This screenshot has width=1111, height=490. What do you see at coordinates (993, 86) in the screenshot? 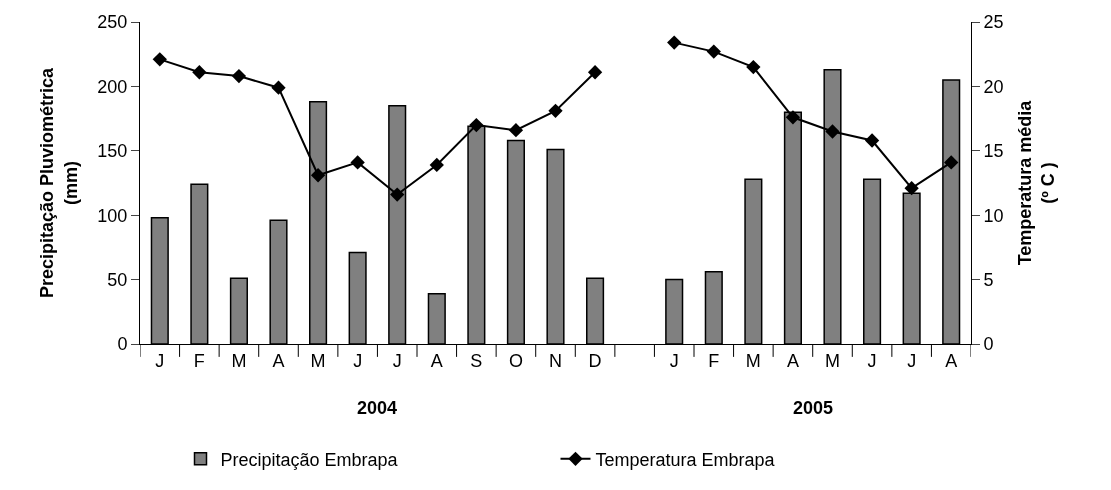
I see `y2-tick-label: 20` at bounding box center [993, 86].